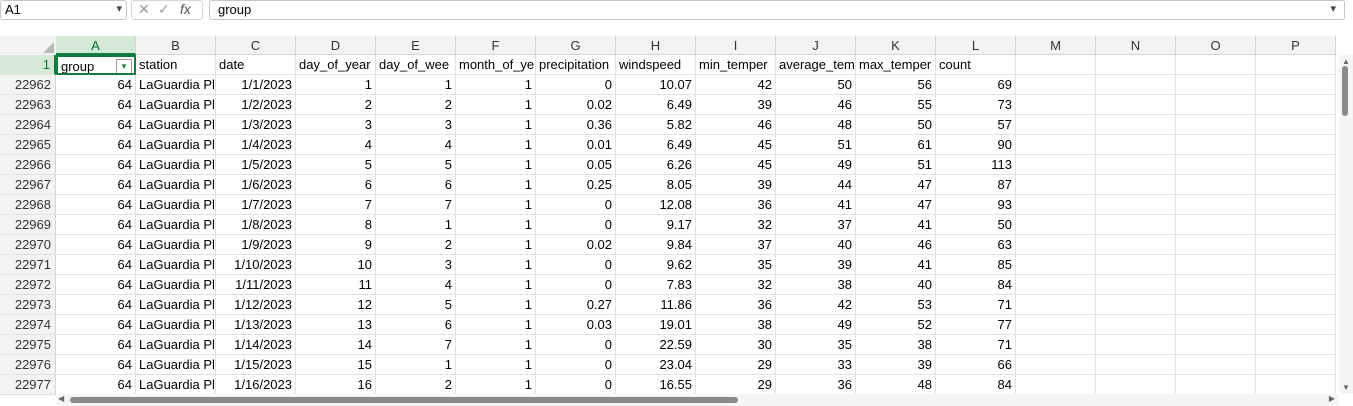 Image resolution: width=1353 pixels, height=406 pixels. What do you see at coordinates (496, 45) in the screenshot?
I see `column-header-f: F` at bounding box center [496, 45].